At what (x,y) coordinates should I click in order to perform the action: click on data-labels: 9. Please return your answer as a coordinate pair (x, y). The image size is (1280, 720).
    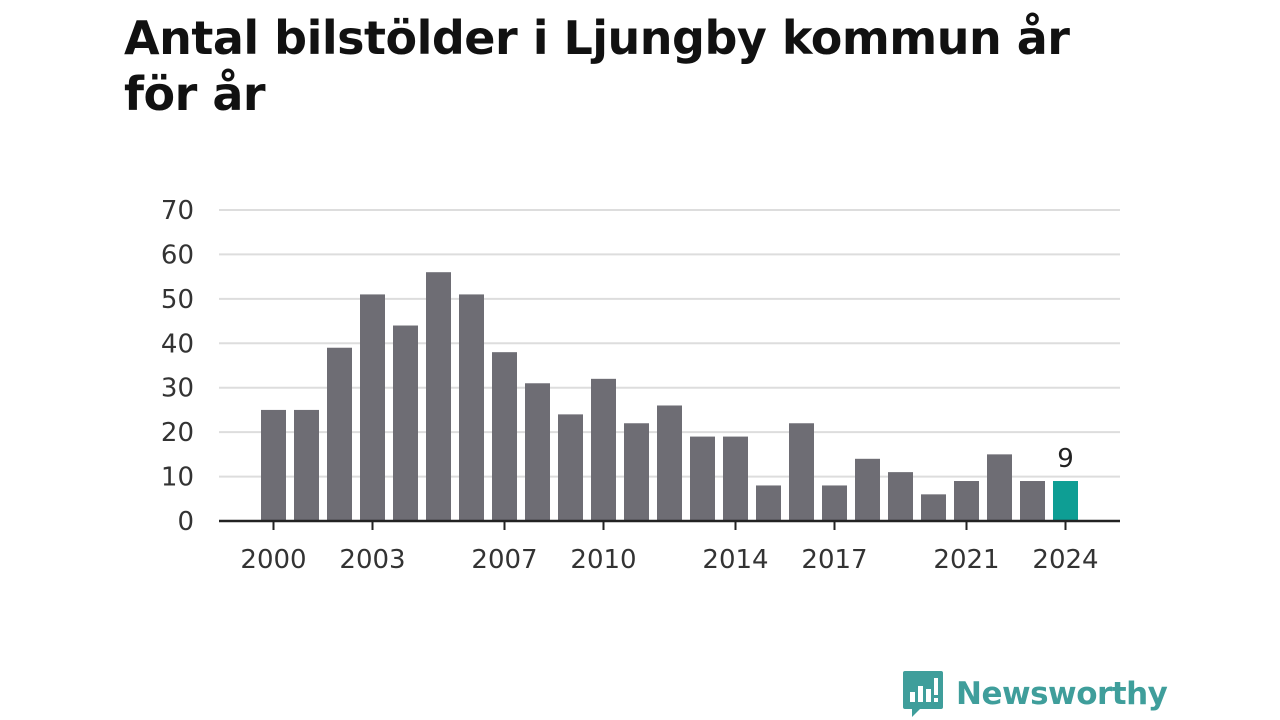
    Looking at the image, I should click on (1065, 459).